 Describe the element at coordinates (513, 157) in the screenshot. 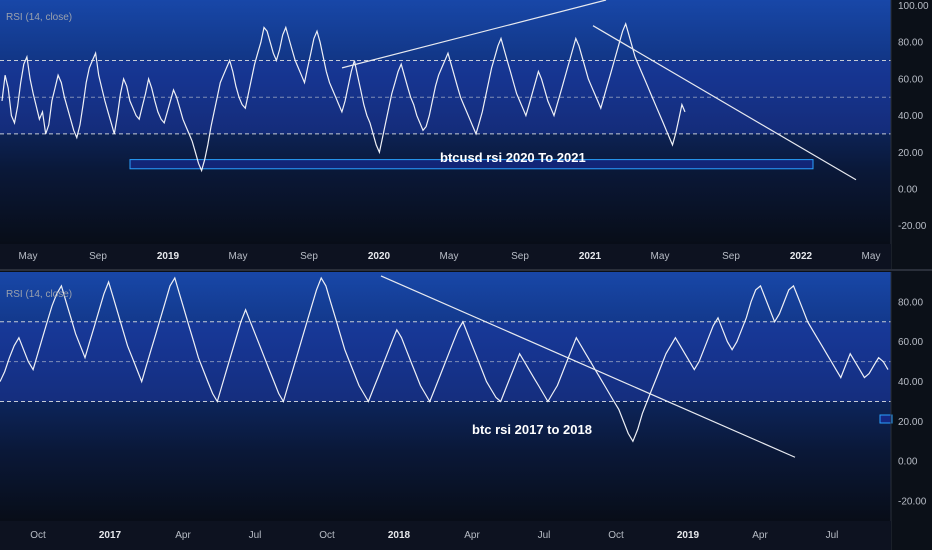

I see `annotation-label: btcusd rsi 2020 To 2021` at that location.